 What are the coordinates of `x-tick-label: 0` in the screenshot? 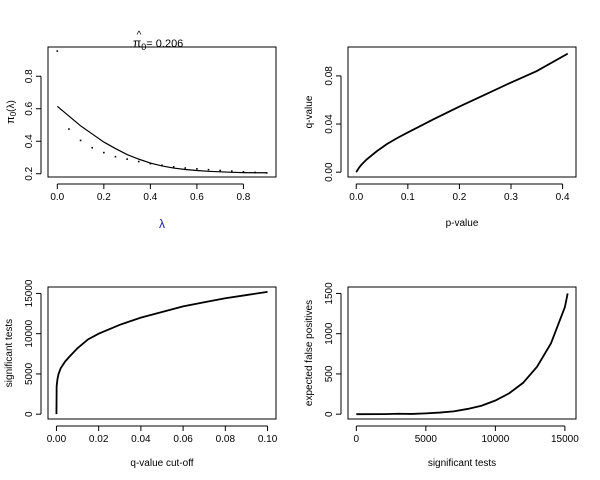 It's located at (357, 439).